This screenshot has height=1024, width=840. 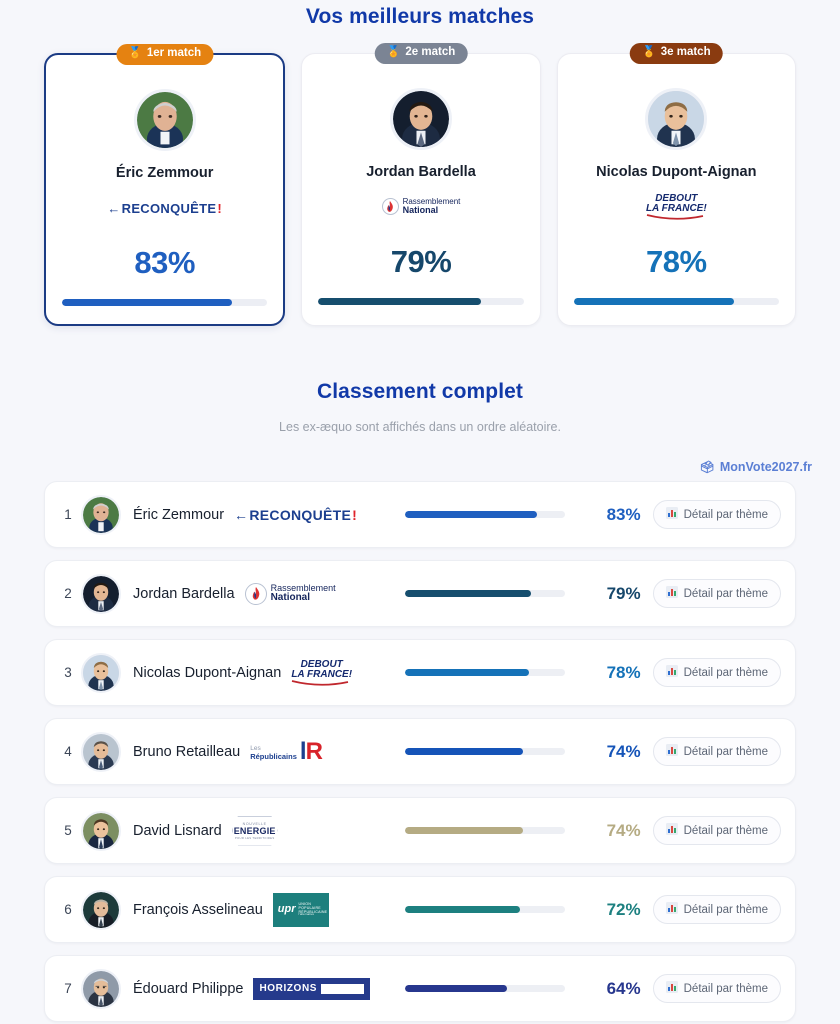 I want to click on medal-icon: 🏅, so click(x=649, y=52).